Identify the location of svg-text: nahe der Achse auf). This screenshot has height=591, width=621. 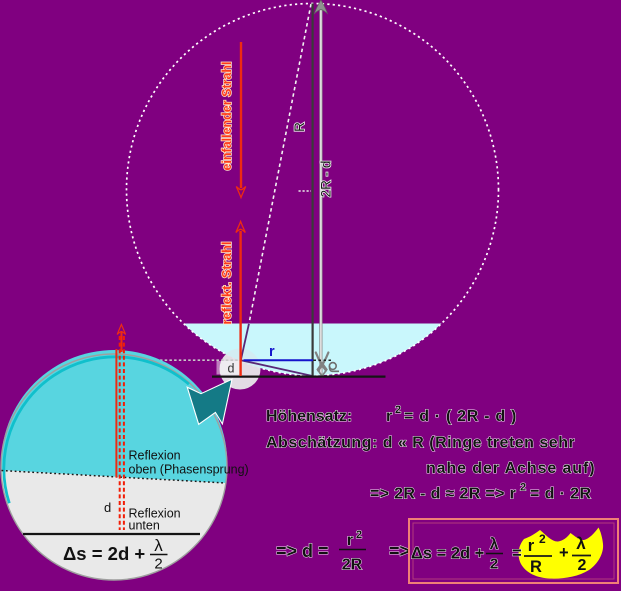
(510, 468).